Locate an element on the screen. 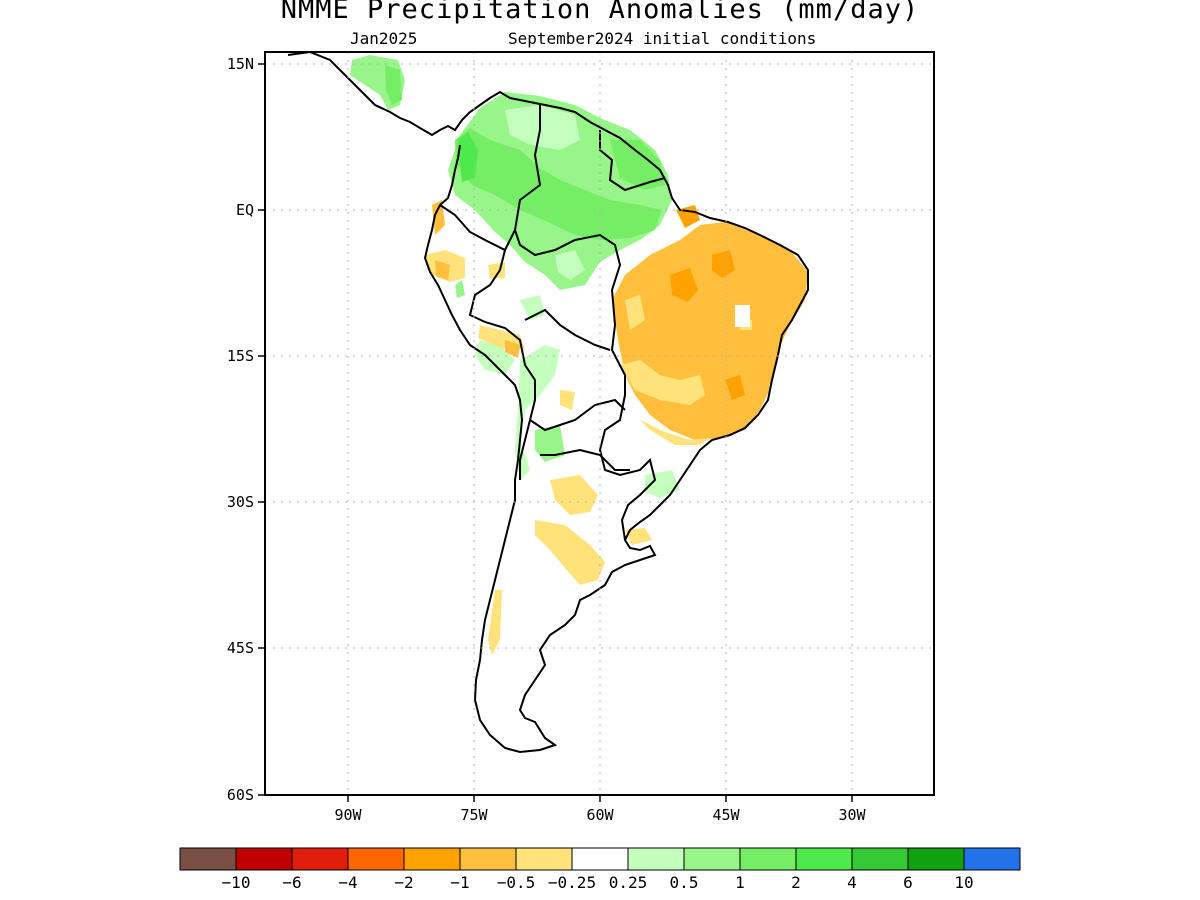 This screenshot has height=900, width=1200. map-title: NMME Precipitation Anomalies (mm/day) is located at coordinates (600, 12).